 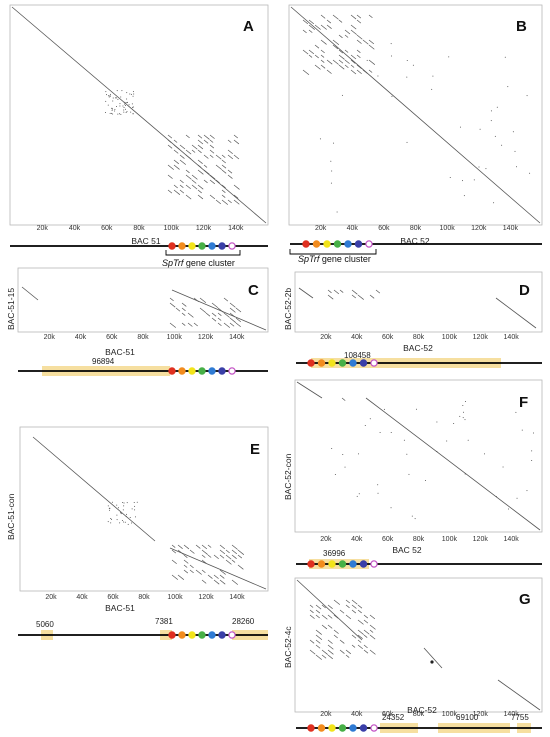 I want to click on panel-g-segment-label-1: 24352, so click(x=393, y=717).